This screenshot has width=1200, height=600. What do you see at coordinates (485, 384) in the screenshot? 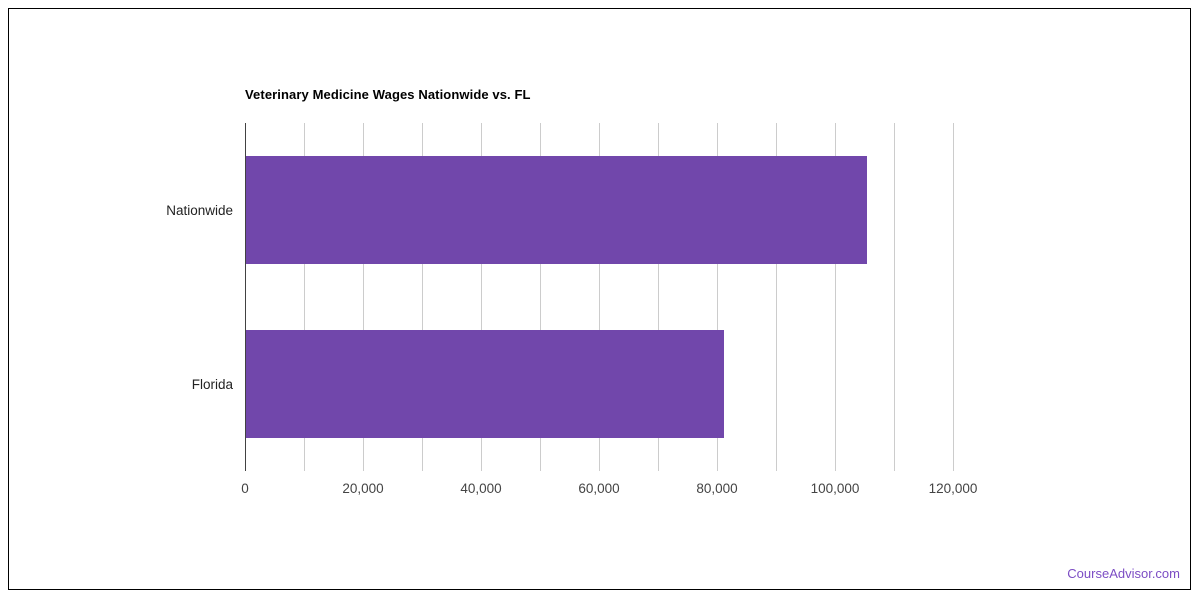
I see `bar-florida` at bounding box center [485, 384].